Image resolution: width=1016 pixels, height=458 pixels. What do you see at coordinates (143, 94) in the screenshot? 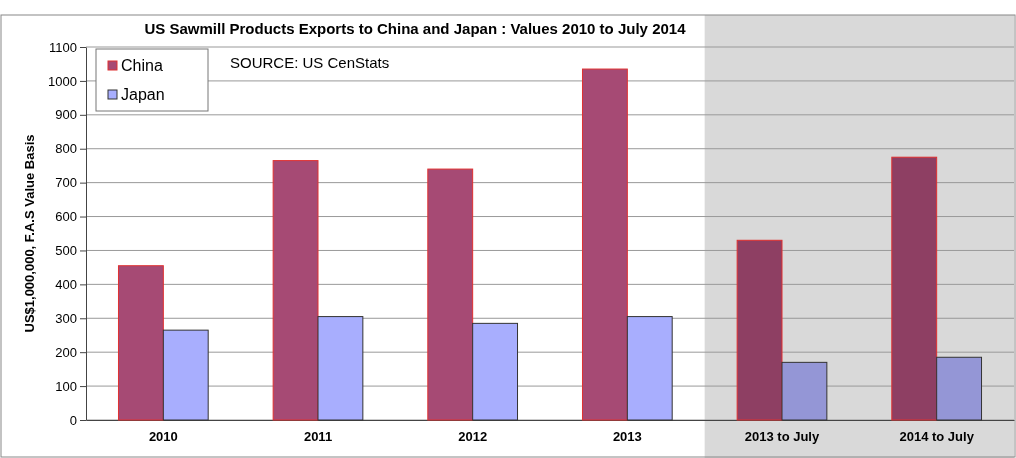
I see `legend-label: Japan` at bounding box center [143, 94].